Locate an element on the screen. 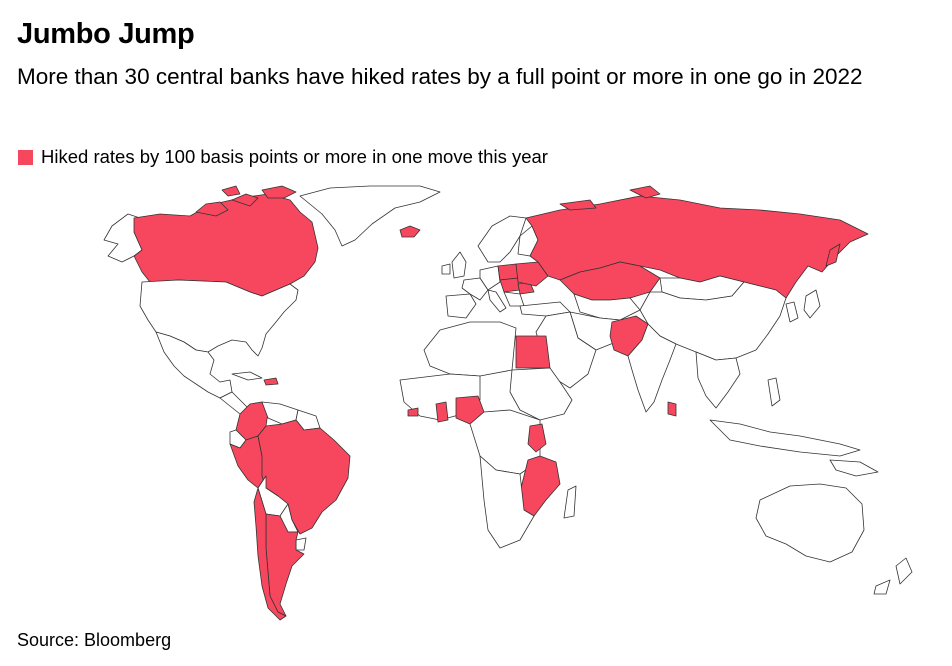 The width and height of the screenshot is (952, 666). region-egypt is located at coordinates (533, 352).